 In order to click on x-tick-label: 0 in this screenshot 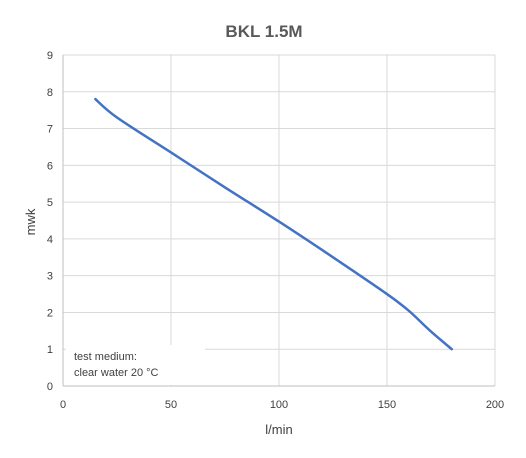, I will do `click(63, 405)`.